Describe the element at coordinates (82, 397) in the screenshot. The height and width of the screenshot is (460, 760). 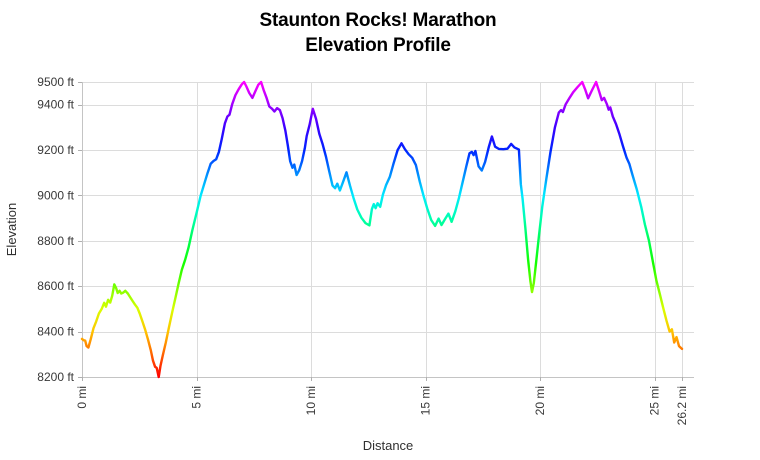
I see `x-tick-label: 0 mi` at that location.